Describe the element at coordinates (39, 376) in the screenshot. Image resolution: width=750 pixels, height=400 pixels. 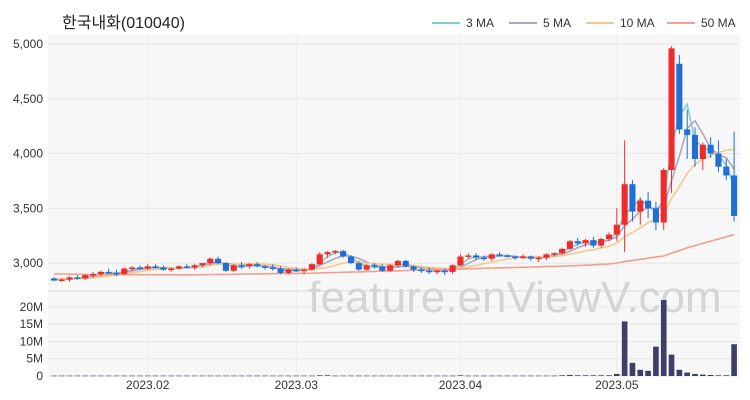
I see `volume-tick-label: 0` at that location.